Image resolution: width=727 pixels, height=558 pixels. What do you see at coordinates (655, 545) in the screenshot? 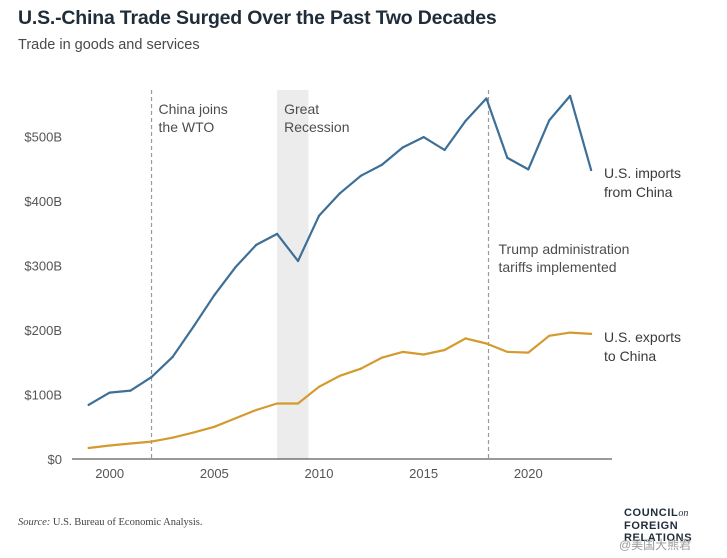
I see `watermark: @美国大熊君` at bounding box center [655, 545].